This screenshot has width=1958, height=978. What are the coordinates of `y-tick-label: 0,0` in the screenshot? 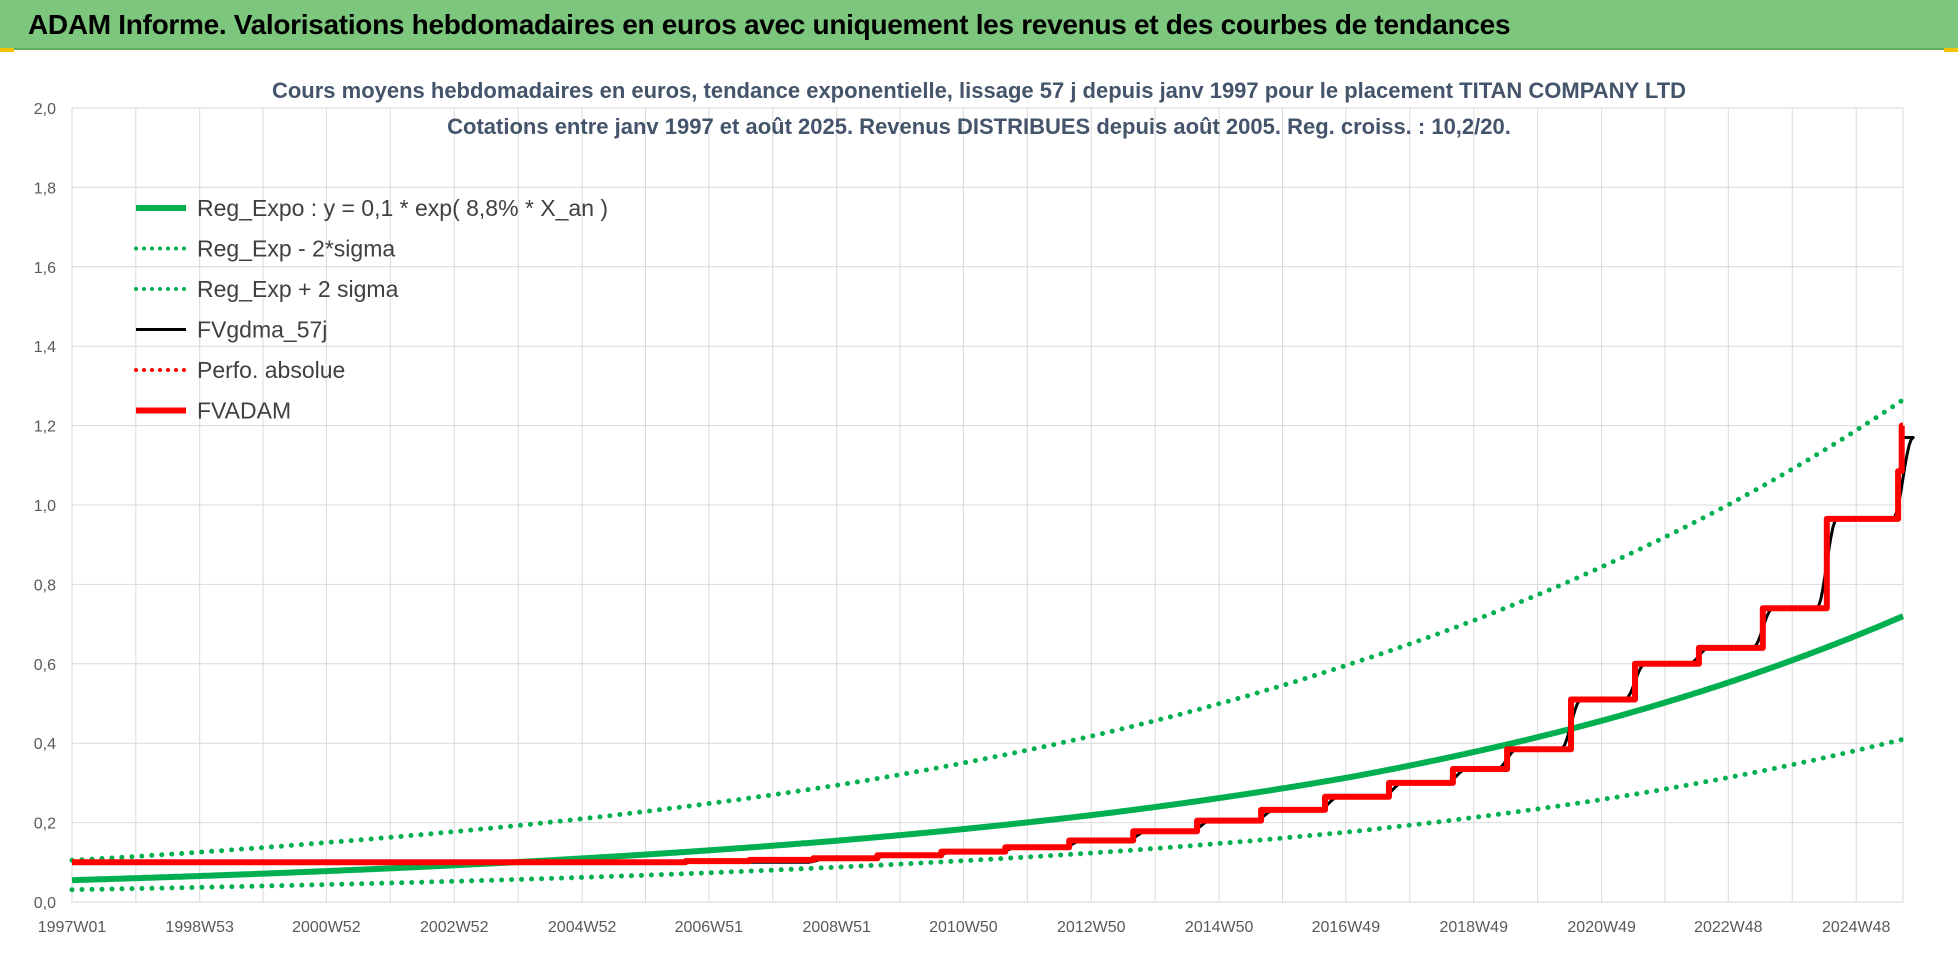 It's located at (45, 903).